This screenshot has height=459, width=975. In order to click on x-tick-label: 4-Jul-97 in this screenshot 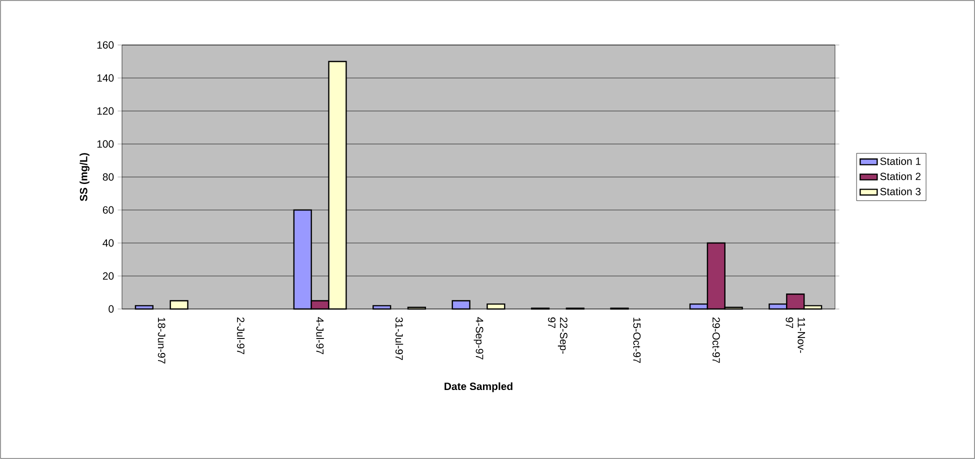, I will do `click(320, 335)`.